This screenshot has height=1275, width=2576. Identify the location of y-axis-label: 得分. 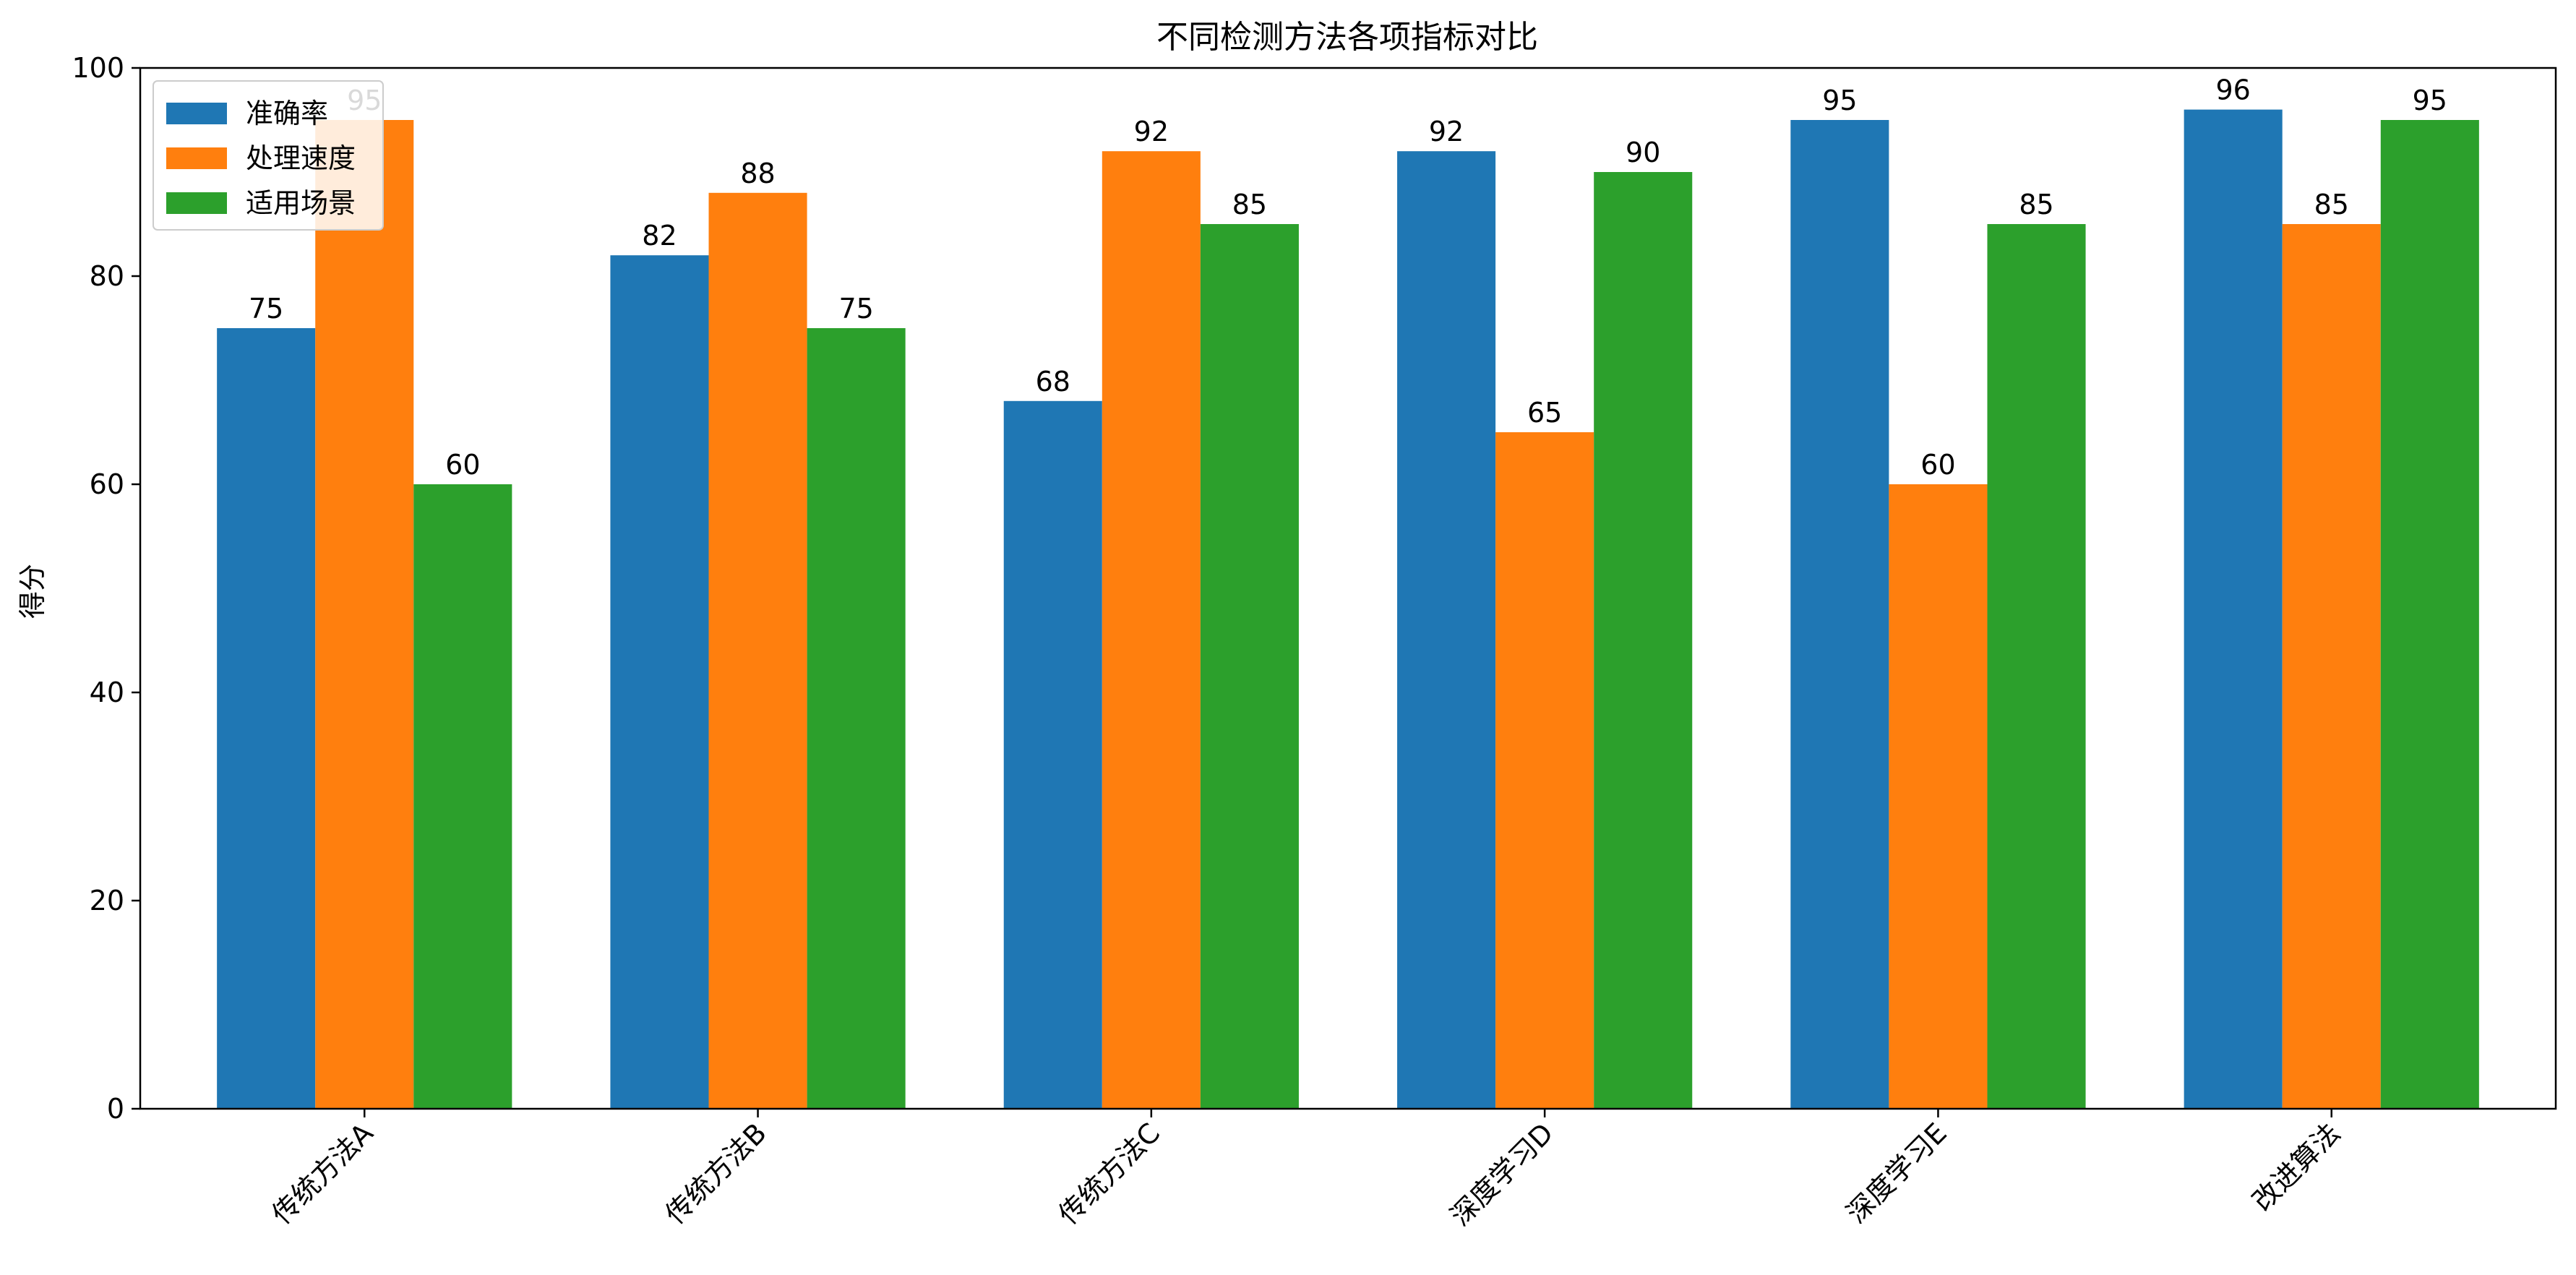
(33, 591).